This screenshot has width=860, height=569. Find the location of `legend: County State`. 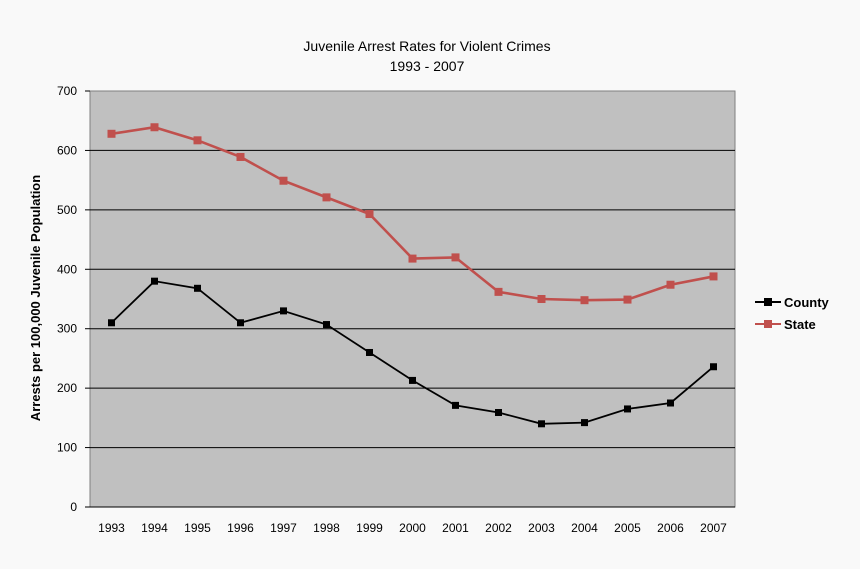

legend: County State is located at coordinates (792, 313).